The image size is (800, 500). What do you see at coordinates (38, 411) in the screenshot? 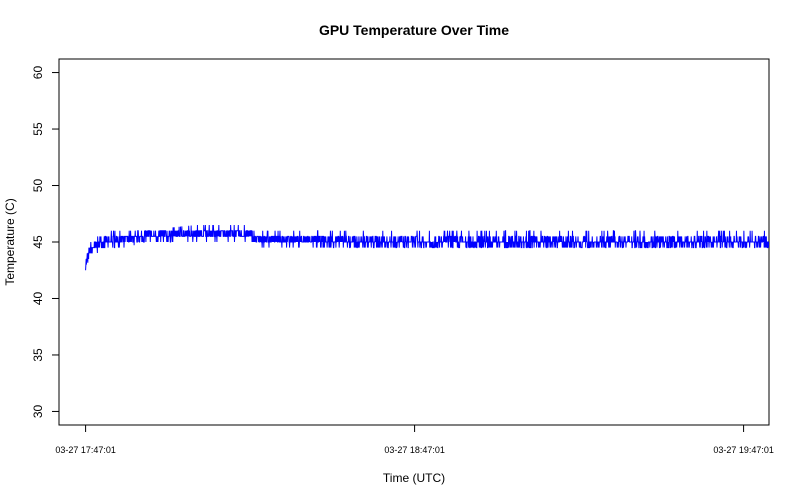
I see `y-tick-label: 30` at bounding box center [38, 411].